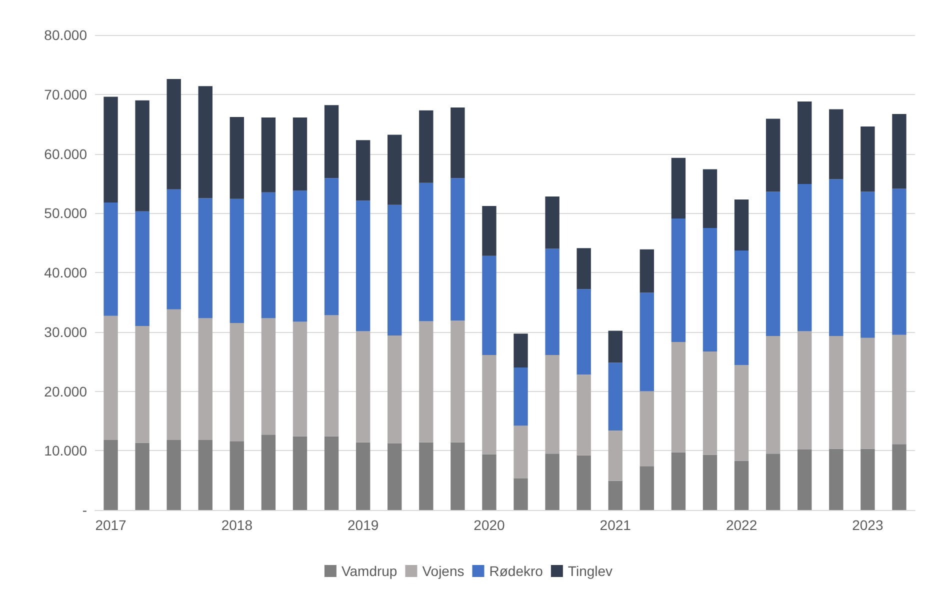 Image resolution: width=937 pixels, height=595 pixels. What do you see at coordinates (66, 332) in the screenshot?
I see `y-tick-label: 30.000` at bounding box center [66, 332].